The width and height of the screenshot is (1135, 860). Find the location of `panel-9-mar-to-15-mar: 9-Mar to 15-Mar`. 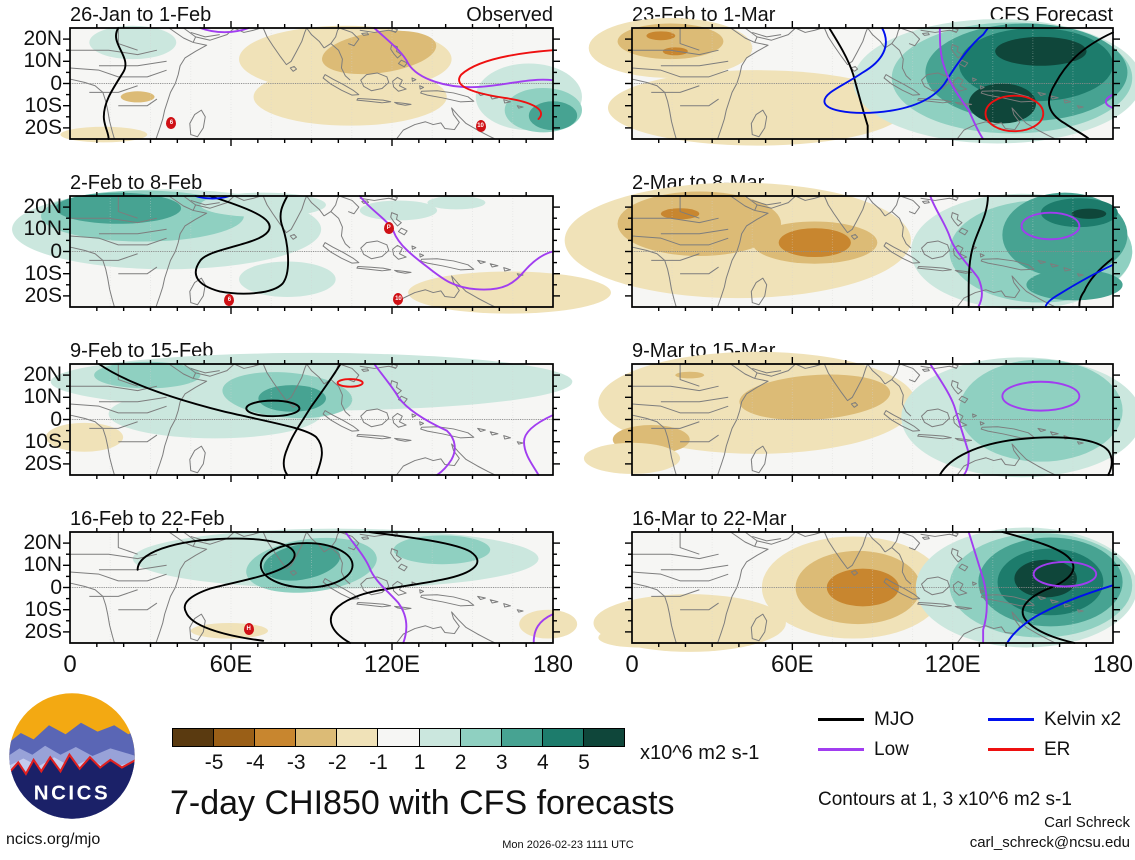

panel-9-mar-to-15-mar: 9-Mar to 15-Mar is located at coordinates (859, 407).